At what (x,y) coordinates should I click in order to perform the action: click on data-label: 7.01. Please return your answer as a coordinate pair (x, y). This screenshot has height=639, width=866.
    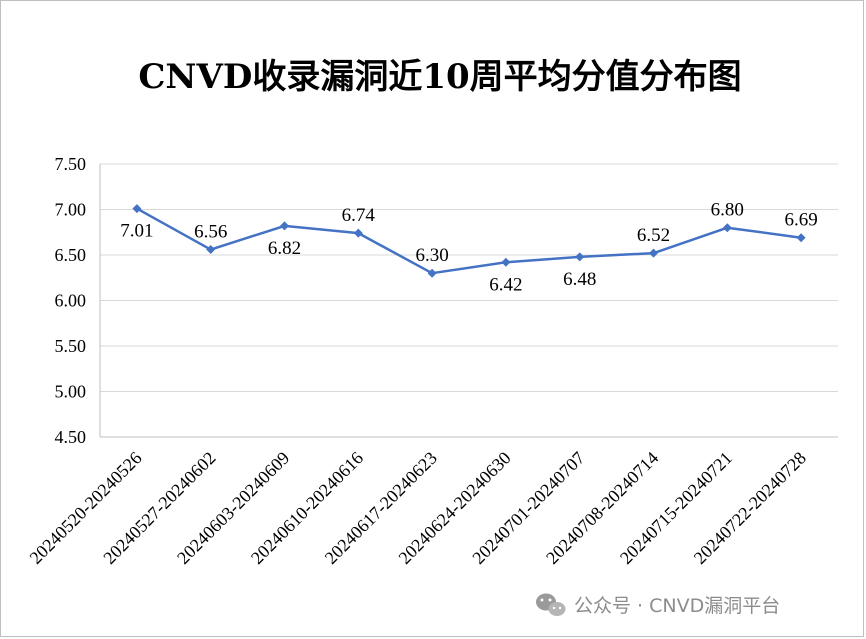
    Looking at the image, I should click on (136, 231).